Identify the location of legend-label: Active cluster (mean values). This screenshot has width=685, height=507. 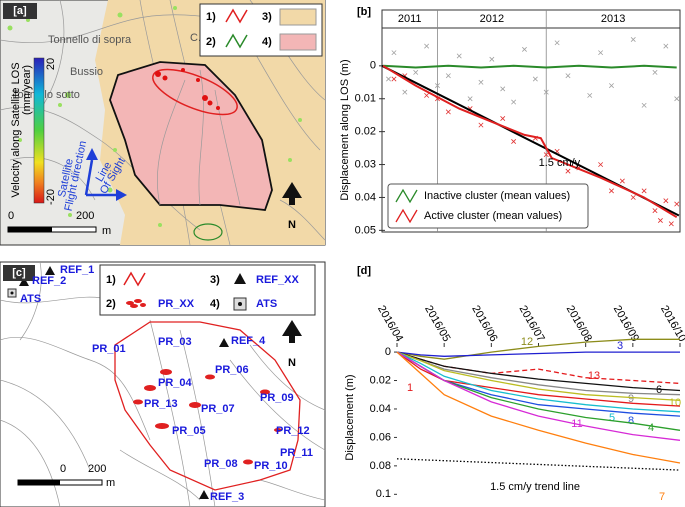
(493, 216).